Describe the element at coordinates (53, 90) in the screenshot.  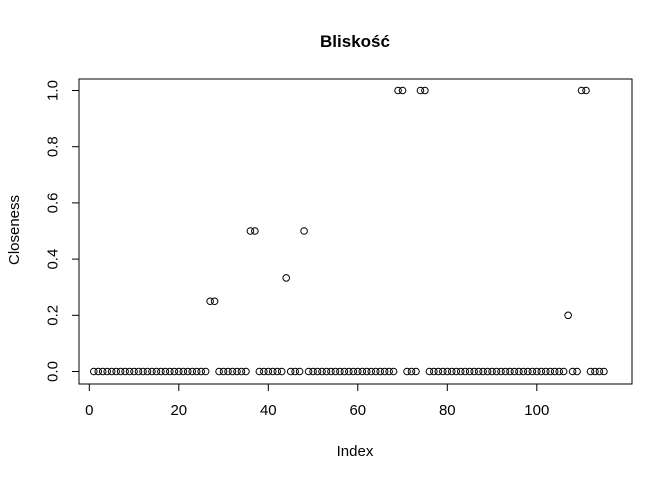
I see `y-tick-label: 1.0` at that location.